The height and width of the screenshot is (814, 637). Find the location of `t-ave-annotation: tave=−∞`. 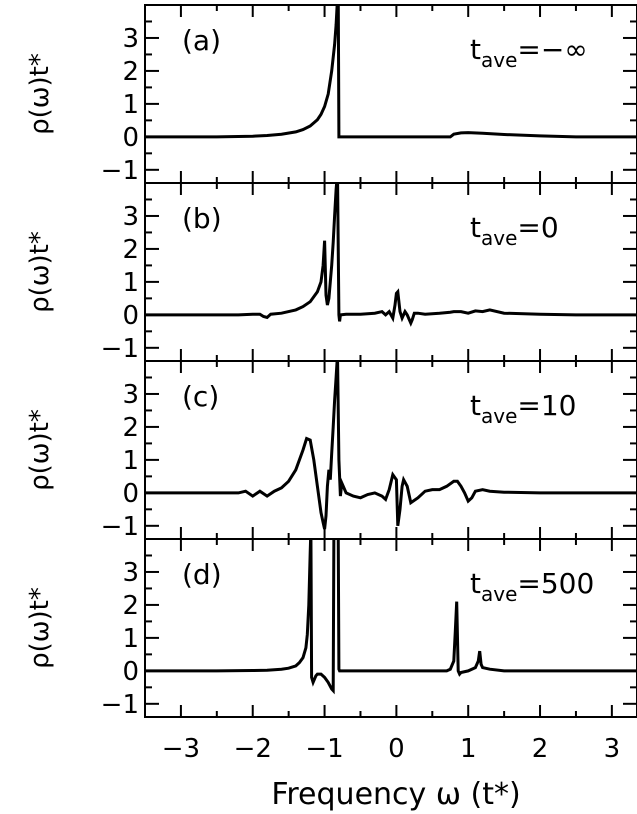

t-ave-annotation: tave=−∞ is located at coordinates (529, 52).